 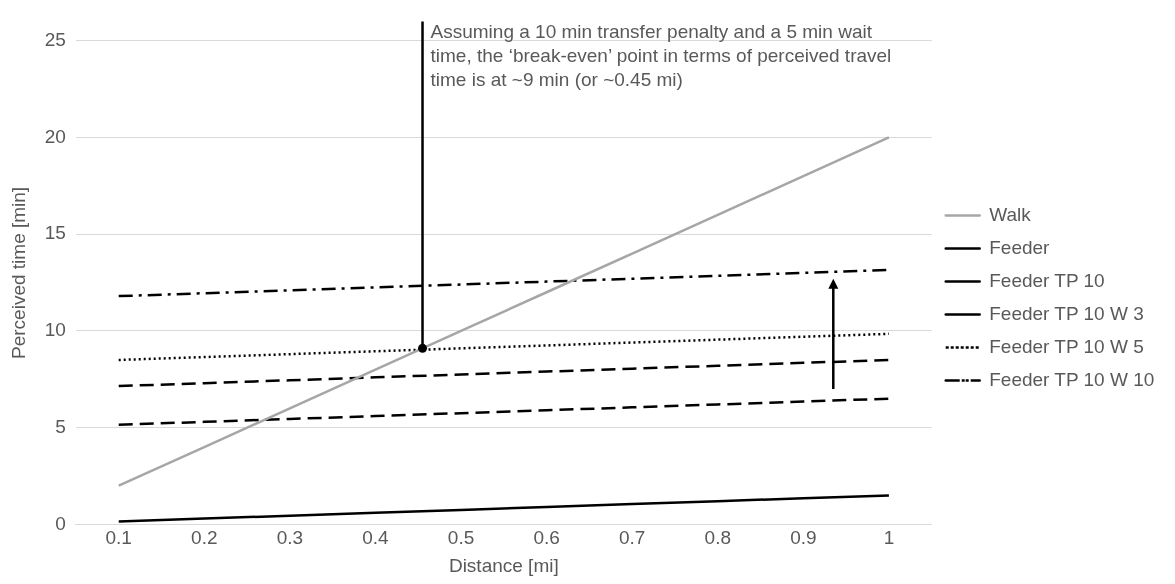 What do you see at coordinates (18, 272) in the screenshot?
I see `y-axis-title: Perceived time [min]` at bounding box center [18, 272].